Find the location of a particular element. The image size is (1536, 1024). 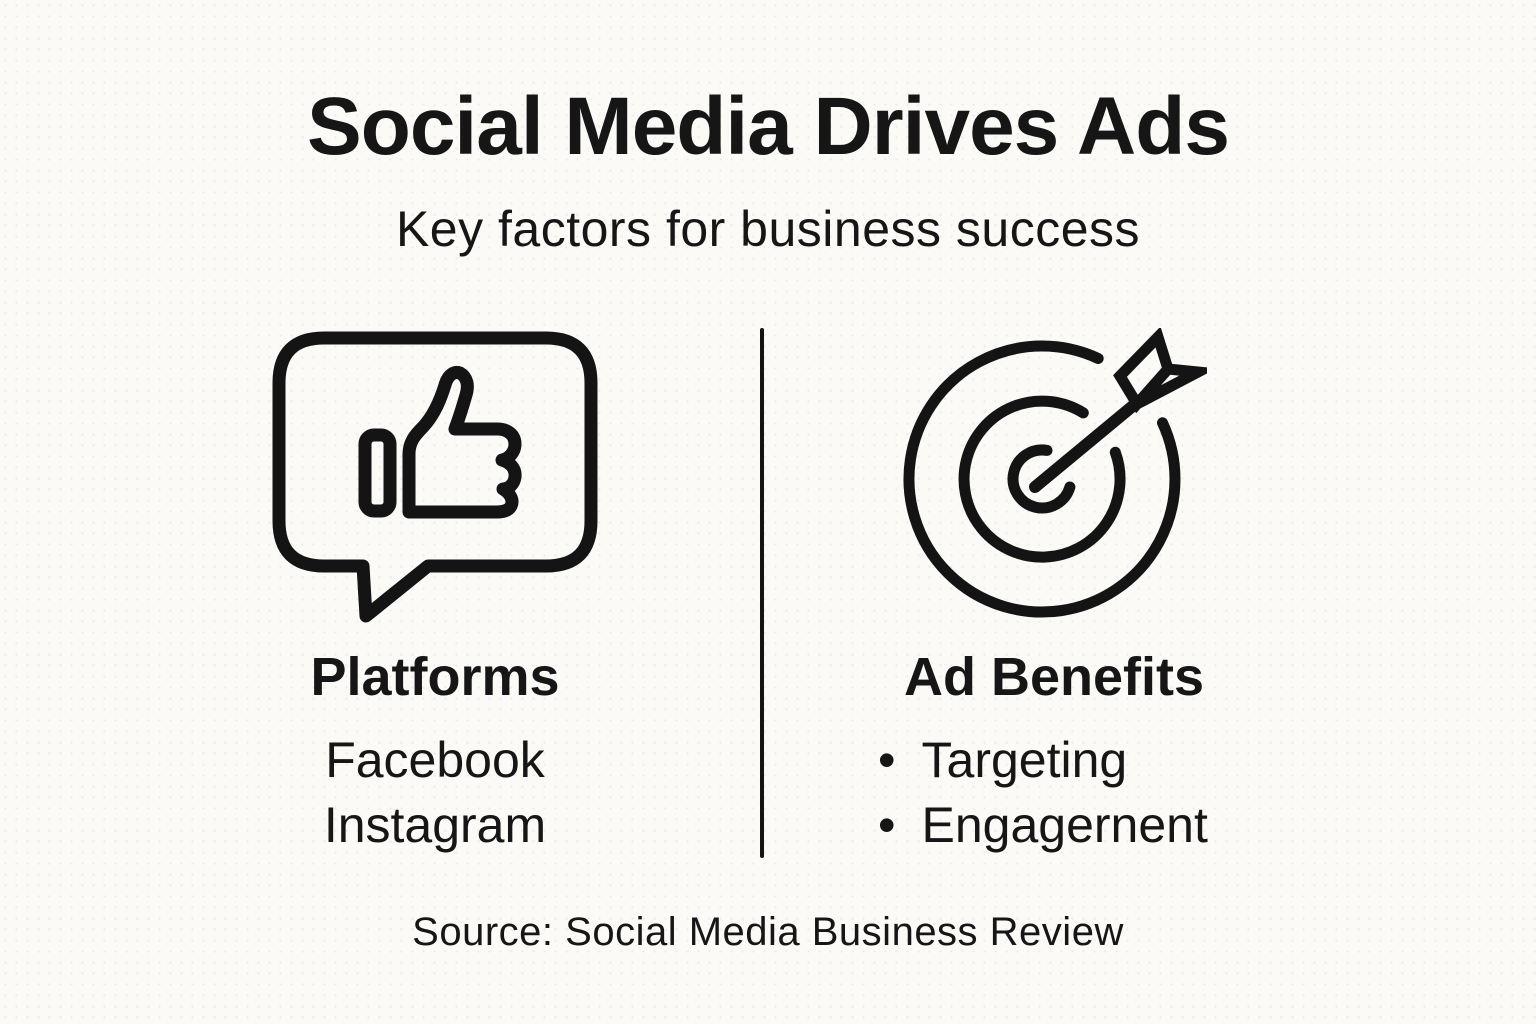

platforms-heading: Platforms is located at coordinates (435, 677).